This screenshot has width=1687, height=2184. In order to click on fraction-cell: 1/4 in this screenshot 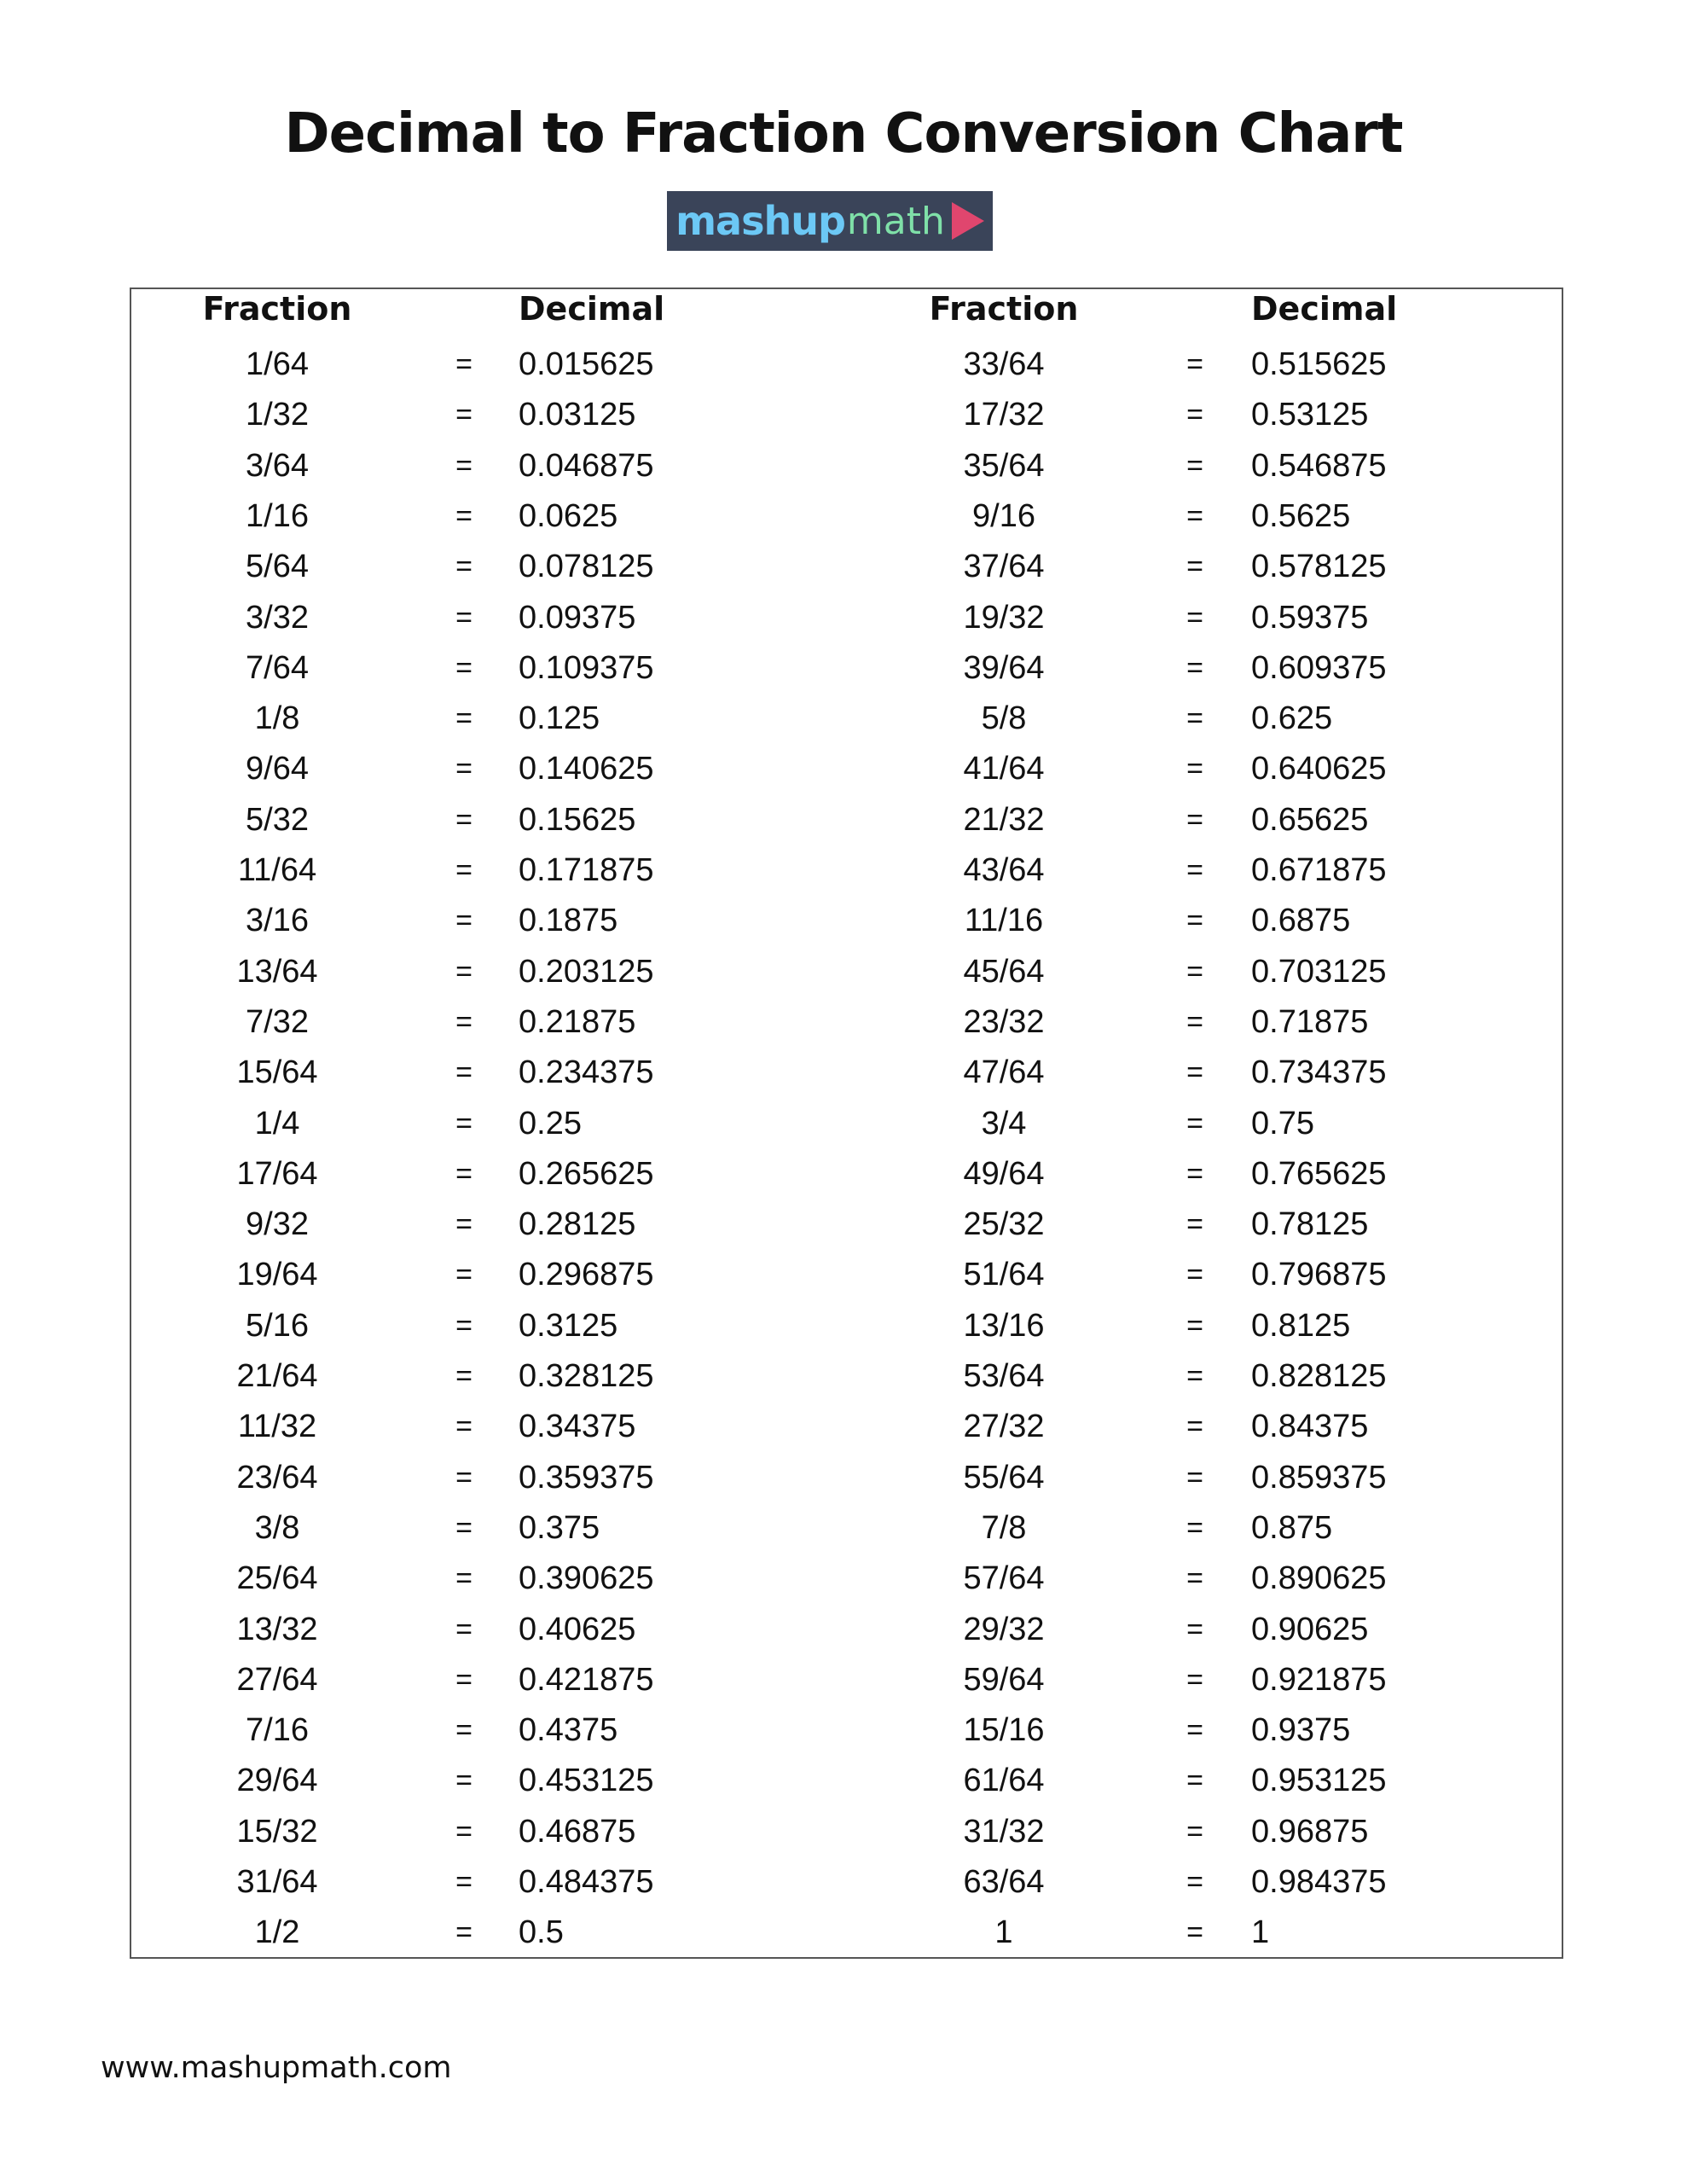, I will do `click(277, 1123)`.